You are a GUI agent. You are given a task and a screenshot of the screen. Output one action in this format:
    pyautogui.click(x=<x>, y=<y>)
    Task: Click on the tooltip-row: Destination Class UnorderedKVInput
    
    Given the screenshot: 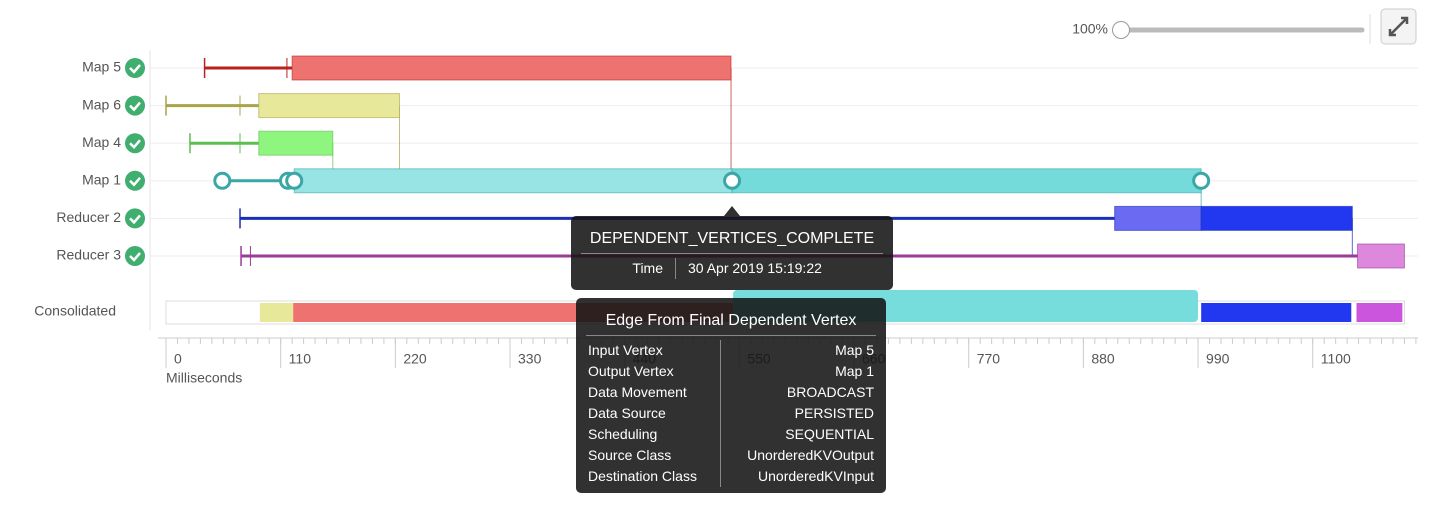 What is the action you would take?
    pyautogui.click(x=731, y=476)
    